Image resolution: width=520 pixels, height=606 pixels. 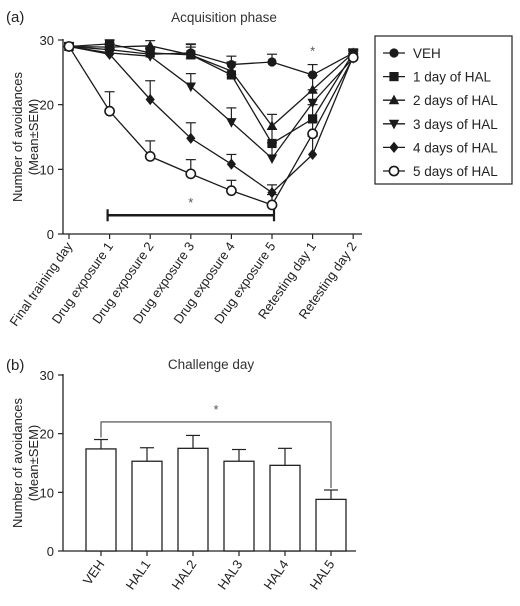 I want to click on panel-a-legend-label-4-days-of-hal: 4 days of HAL, so click(x=455, y=147).